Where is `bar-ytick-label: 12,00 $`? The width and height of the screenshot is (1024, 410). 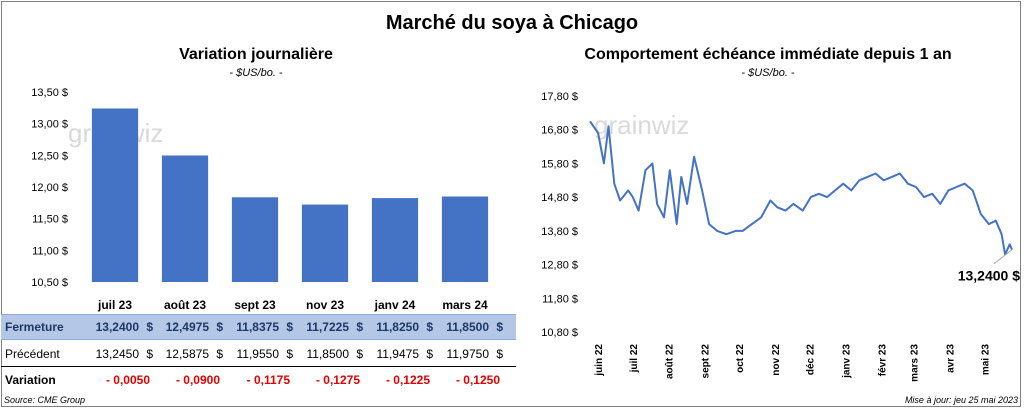 bar-ytick-label: 12,00 $ is located at coordinates (49, 188).